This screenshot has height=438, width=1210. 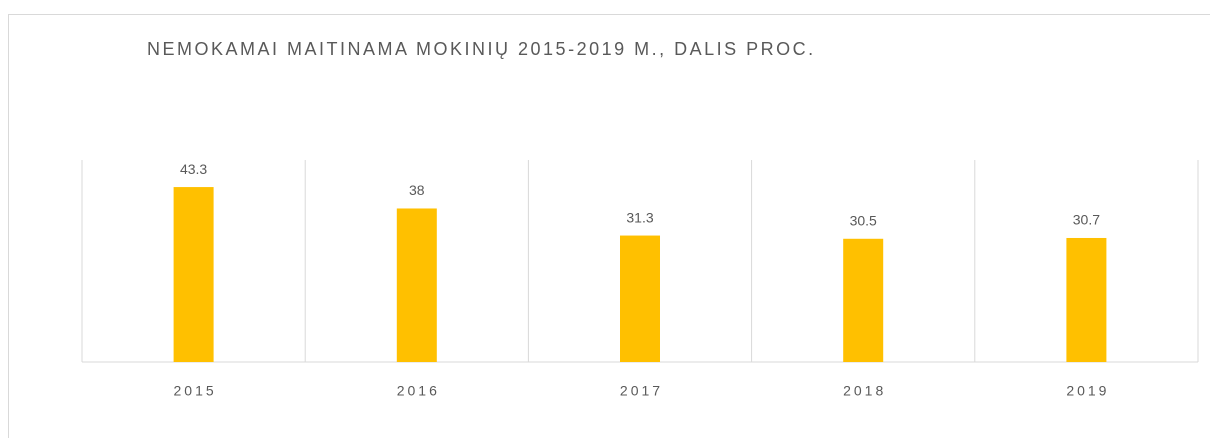 What do you see at coordinates (641, 391) in the screenshot?
I see `x-tick-label: 2017` at bounding box center [641, 391].